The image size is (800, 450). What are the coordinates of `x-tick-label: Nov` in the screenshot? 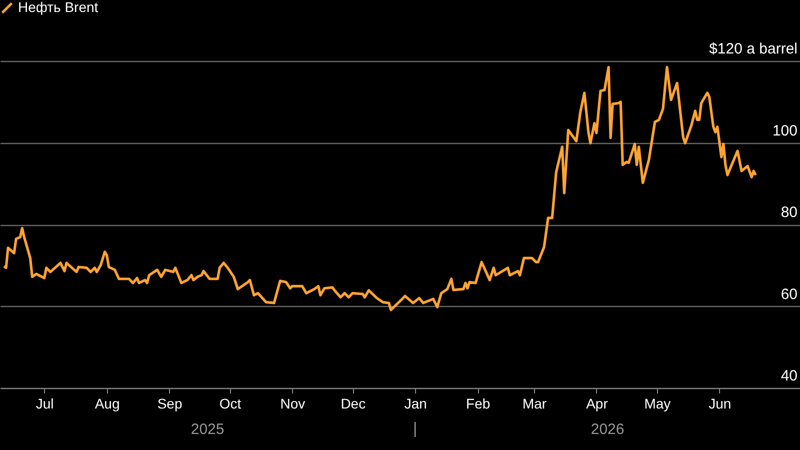 It's located at (293, 404).